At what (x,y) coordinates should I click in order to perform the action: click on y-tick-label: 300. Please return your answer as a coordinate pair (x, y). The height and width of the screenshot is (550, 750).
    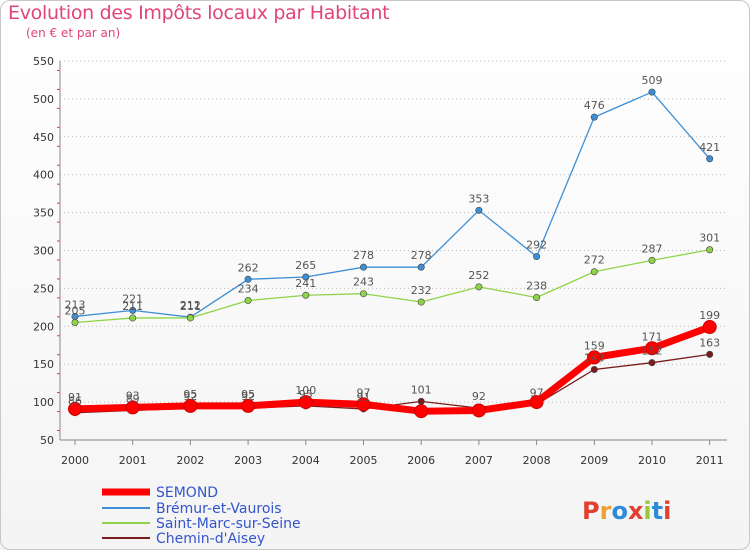
    Looking at the image, I should click on (43, 251).